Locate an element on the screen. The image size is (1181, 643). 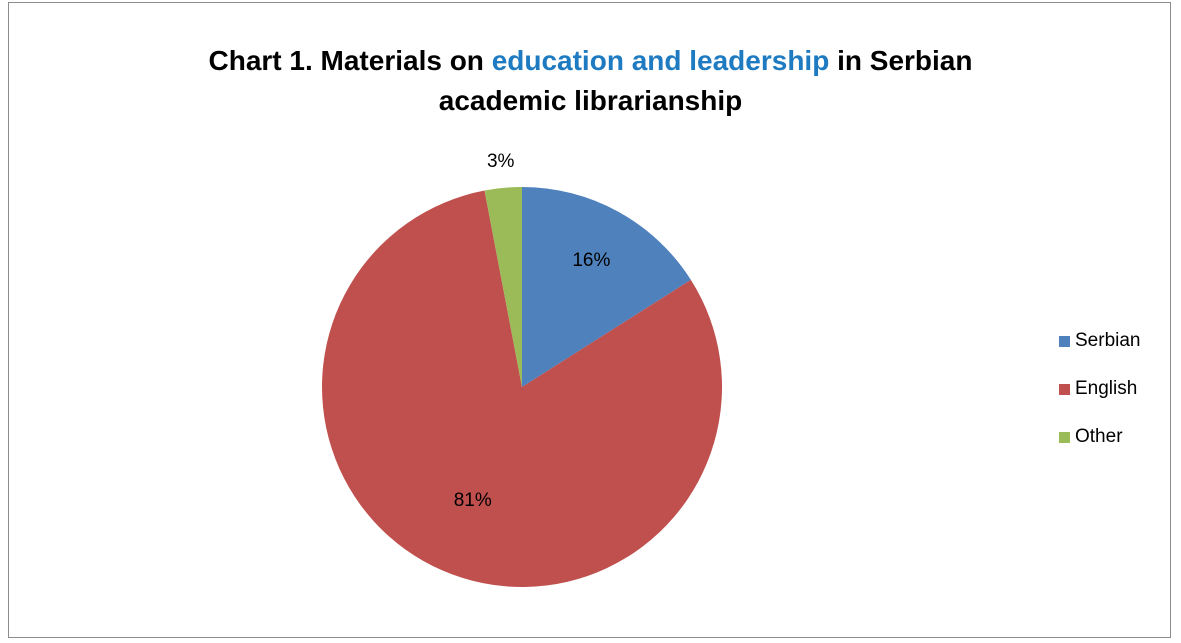
legend-item-other: Other is located at coordinates (1100, 437).